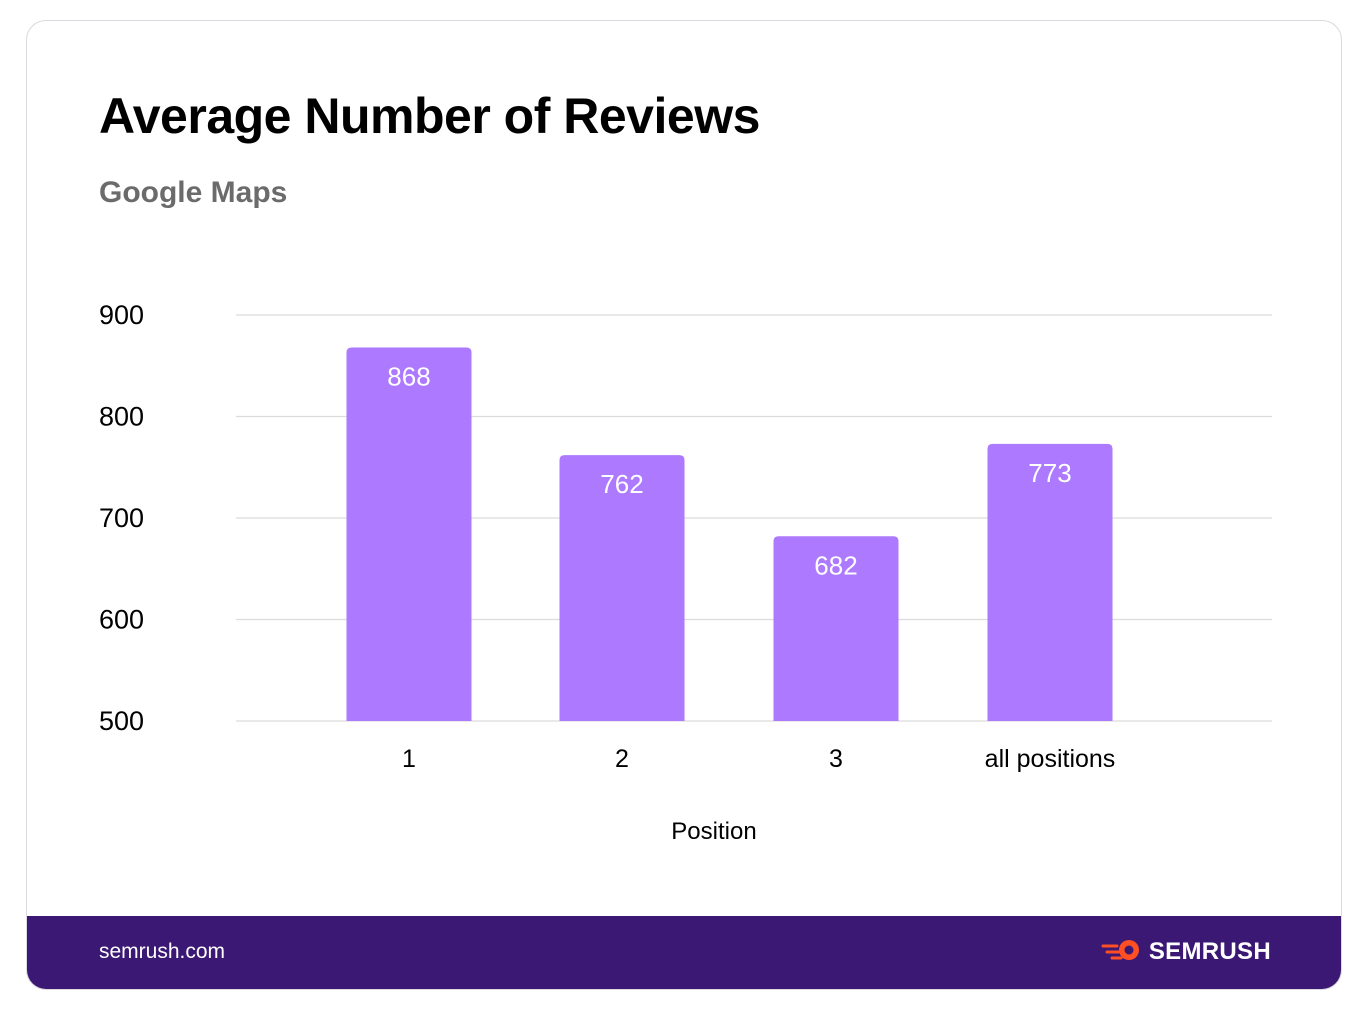 The width and height of the screenshot is (1364, 1012). I want to click on y-tick-label: 500, so click(121, 721).